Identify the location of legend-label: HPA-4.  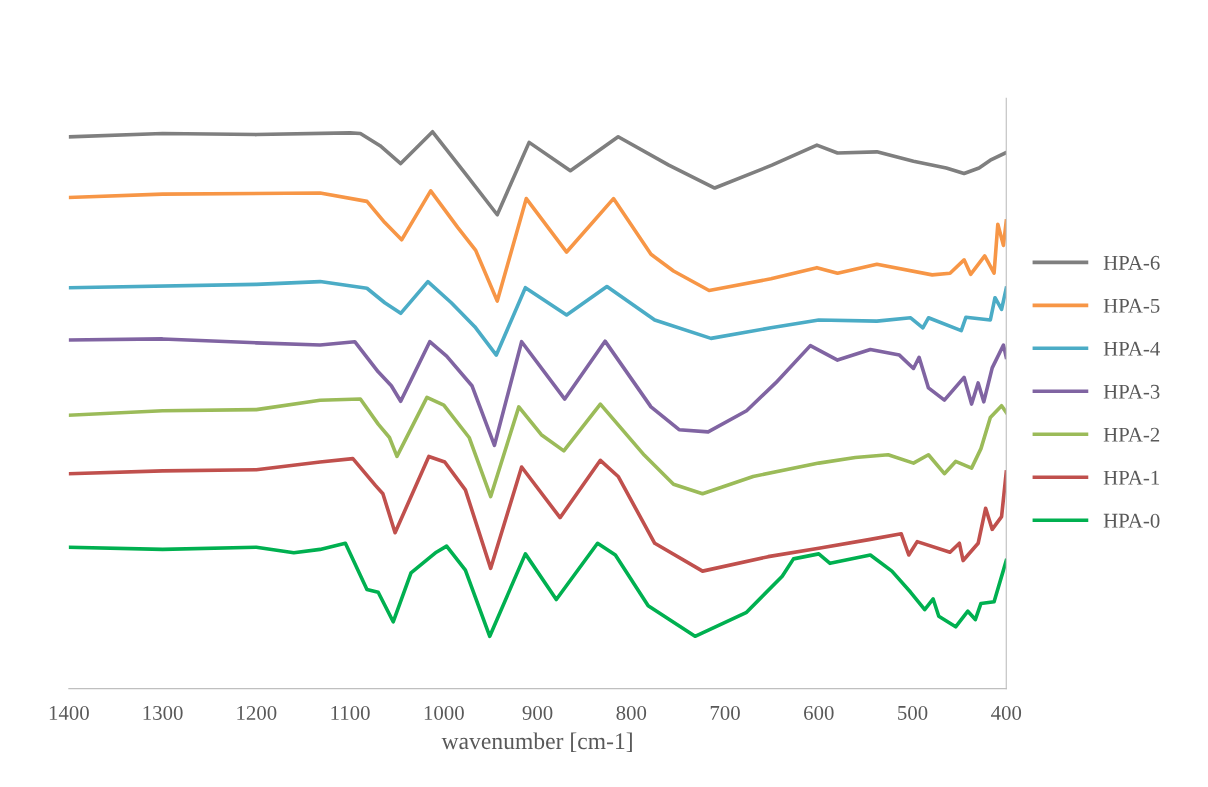
(1131, 348).